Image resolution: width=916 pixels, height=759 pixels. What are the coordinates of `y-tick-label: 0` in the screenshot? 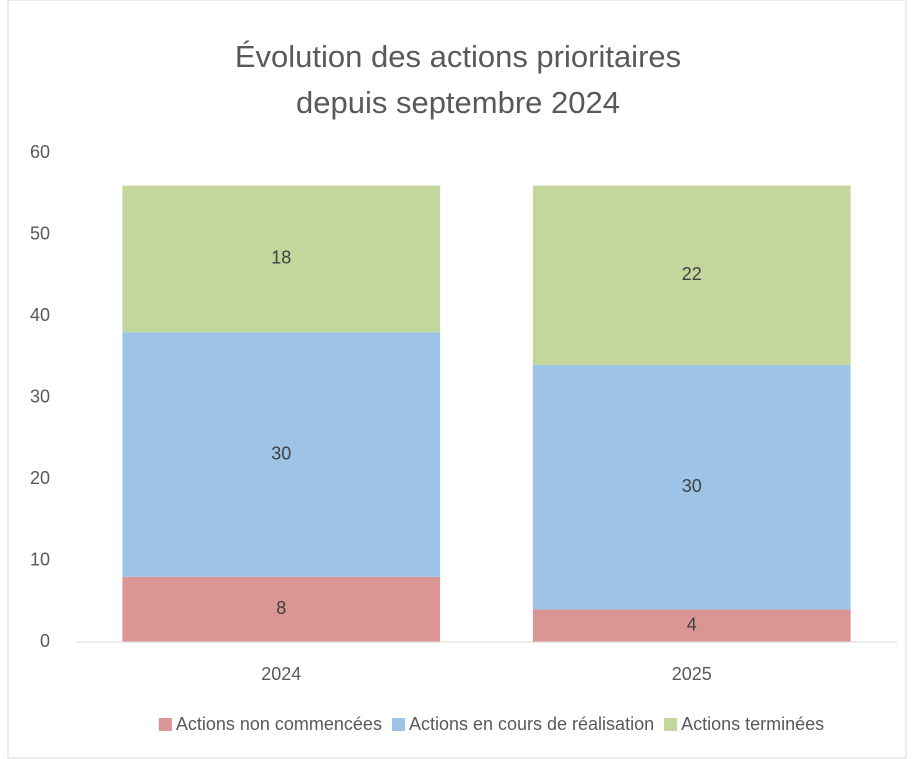 It's located at (45, 641).